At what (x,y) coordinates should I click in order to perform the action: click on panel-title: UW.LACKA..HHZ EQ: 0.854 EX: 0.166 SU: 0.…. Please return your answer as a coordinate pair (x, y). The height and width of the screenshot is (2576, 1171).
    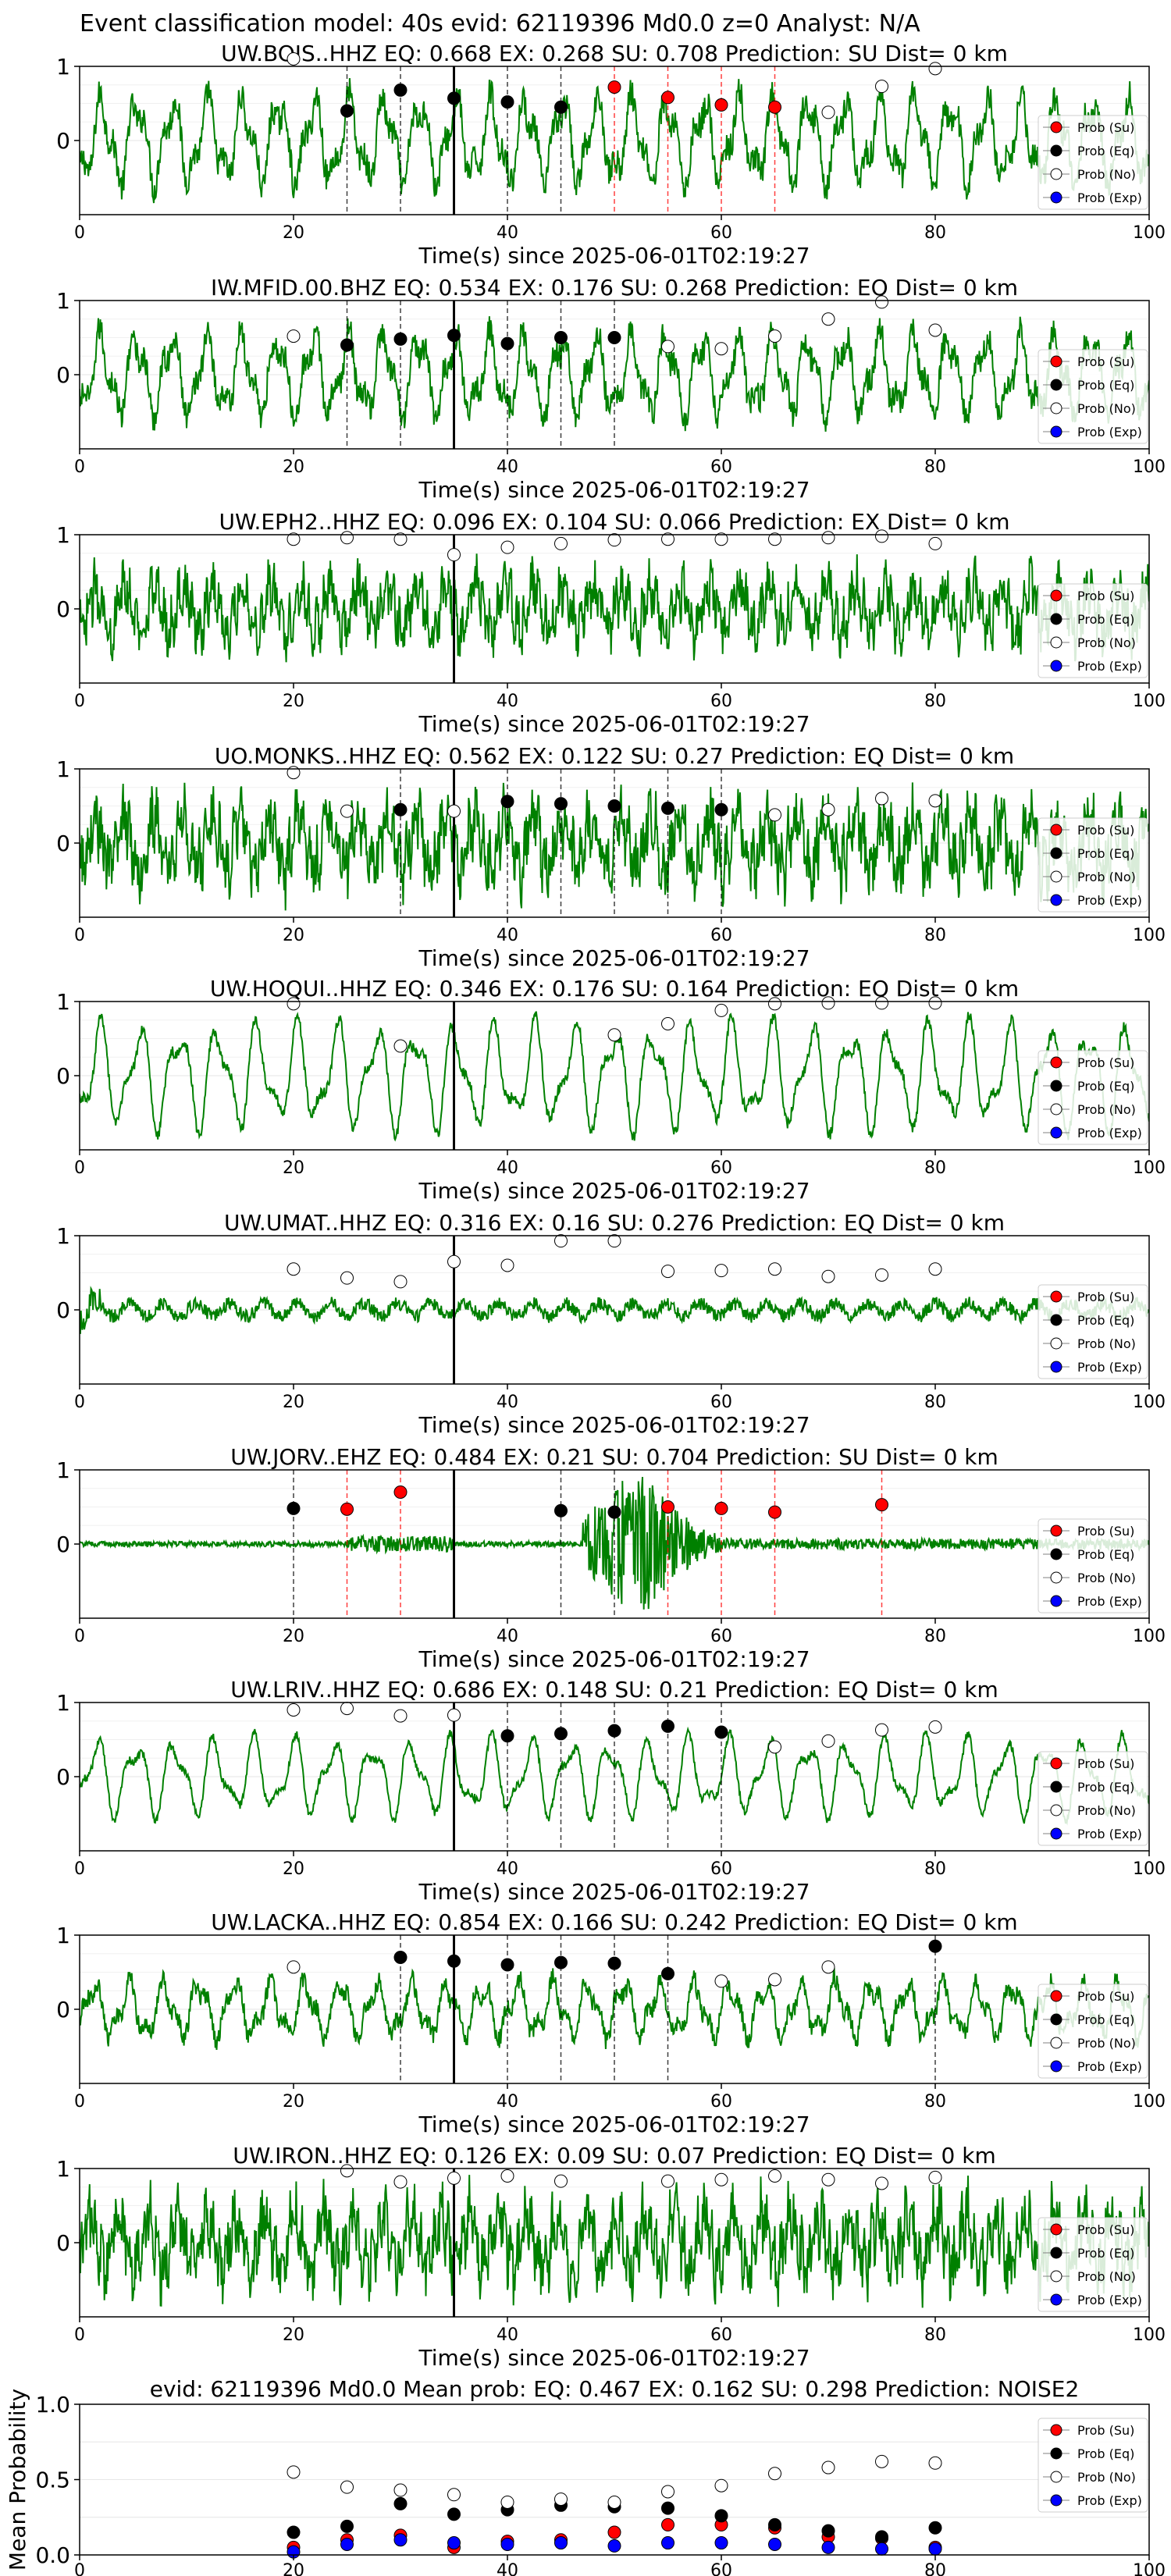
    Looking at the image, I should click on (614, 1922).